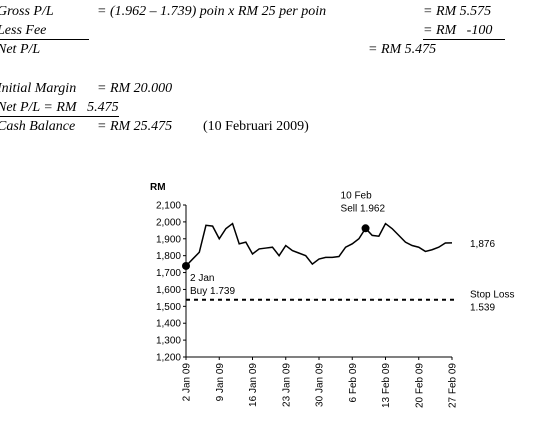 This screenshot has width=537, height=430. I want to click on fee-result: = RM -100, so click(464, 31).